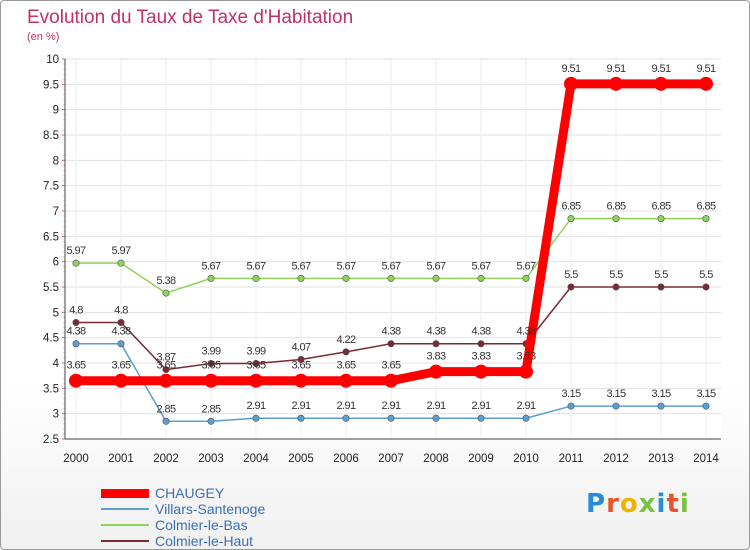 The height and width of the screenshot is (550, 750). What do you see at coordinates (647, 504) in the screenshot?
I see `logo-letter: x` at bounding box center [647, 504].